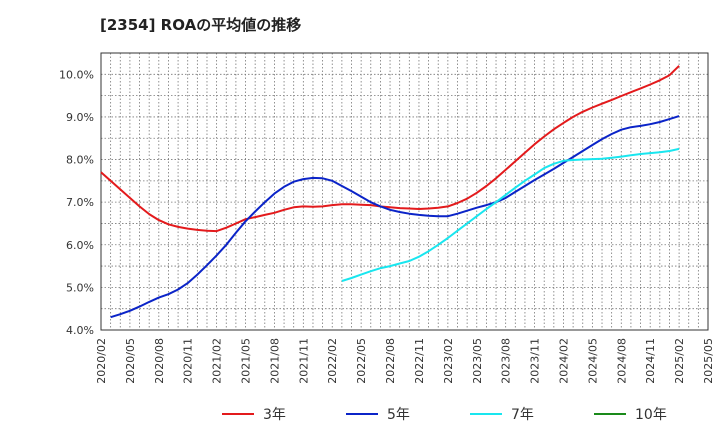 The width and height of the screenshot is (720, 440). Describe the element at coordinates (419, 361) in the screenshot. I see `x-tick-label: 2022/11` at that location.